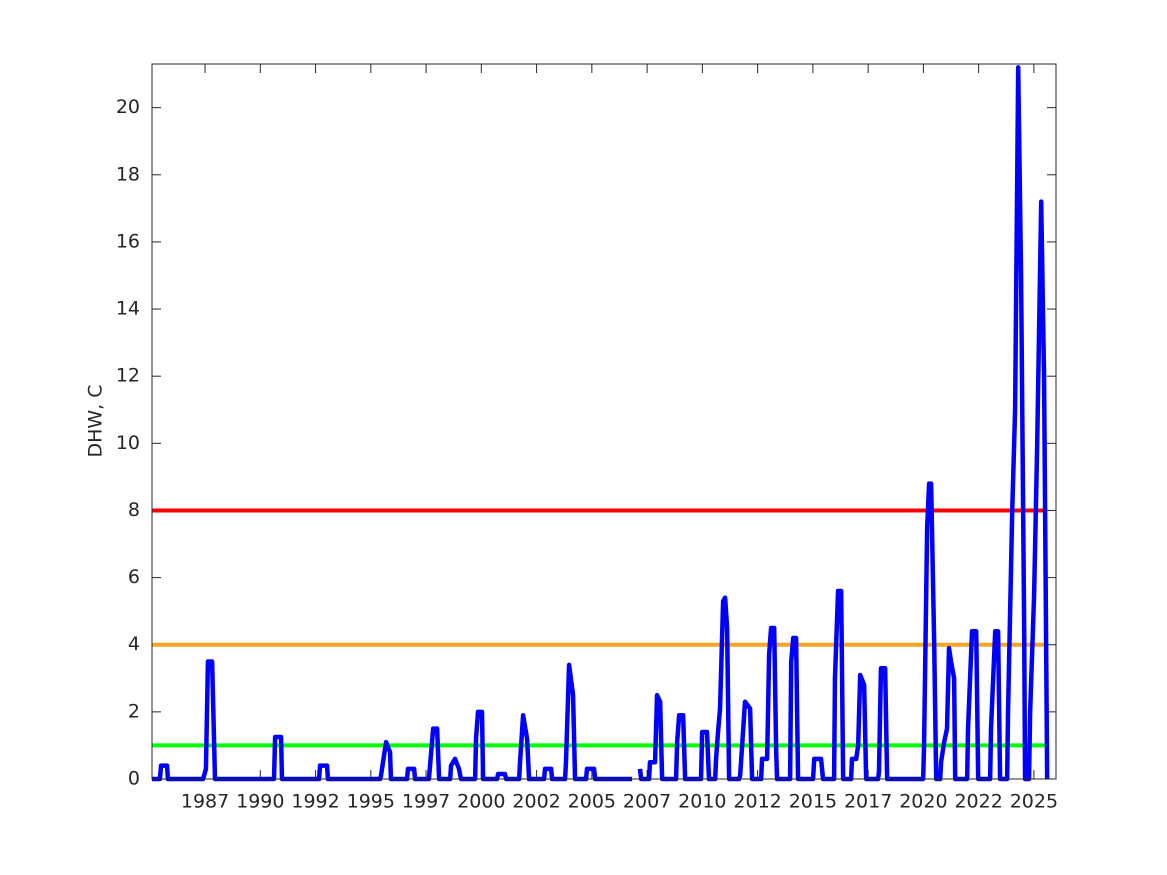 The width and height of the screenshot is (1167, 875). What do you see at coordinates (592, 802) in the screenshot?
I see `x-tick-label: 2005` at bounding box center [592, 802].